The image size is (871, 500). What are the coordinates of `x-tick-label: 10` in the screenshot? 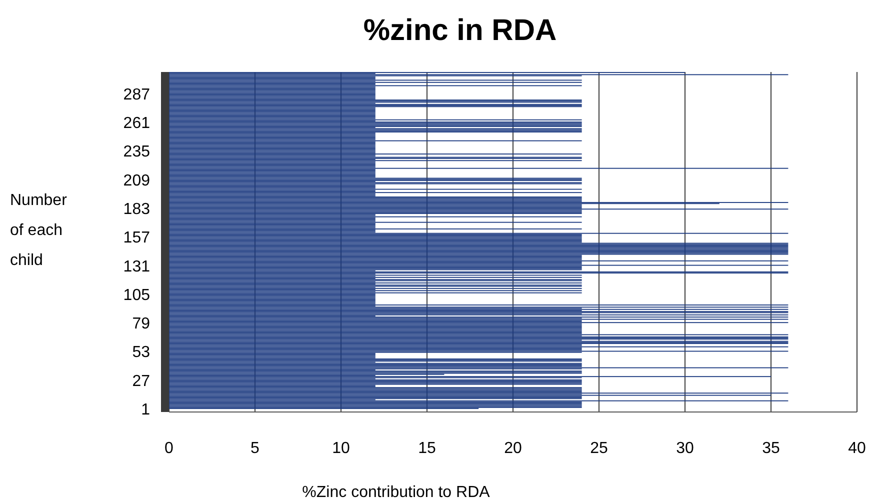 It's located at (341, 448).